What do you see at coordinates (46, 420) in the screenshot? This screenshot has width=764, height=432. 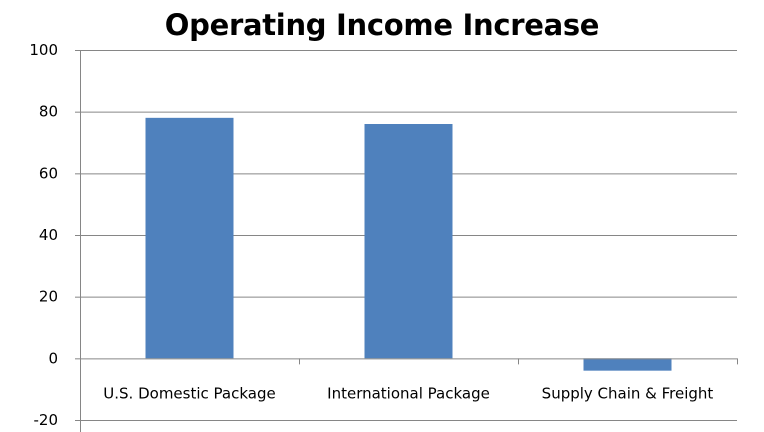 I see `y-tick-label: -20` at bounding box center [46, 420].